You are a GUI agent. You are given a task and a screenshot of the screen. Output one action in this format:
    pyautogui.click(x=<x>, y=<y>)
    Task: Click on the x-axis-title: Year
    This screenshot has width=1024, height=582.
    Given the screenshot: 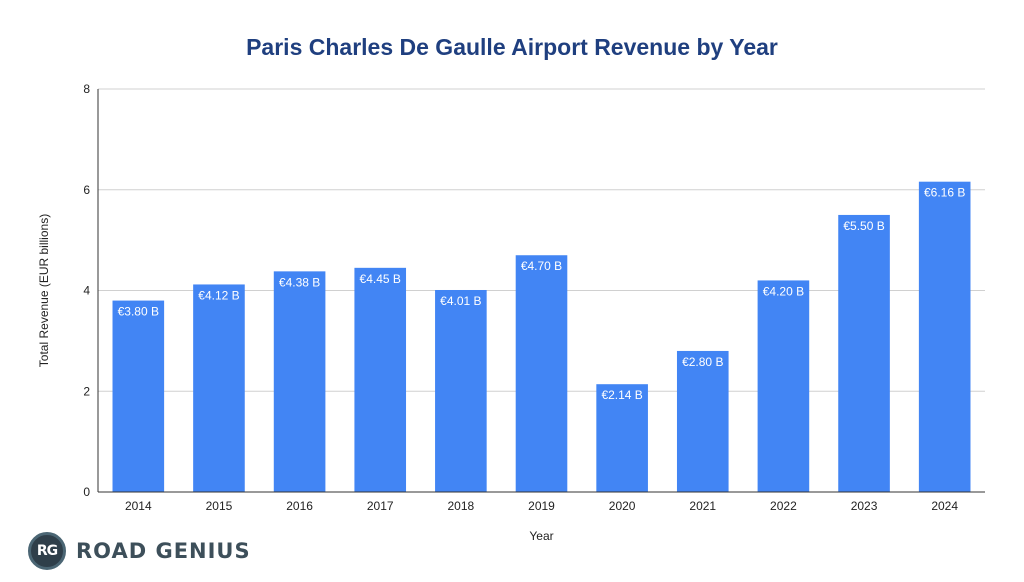 What is the action you would take?
    pyautogui.click(x=541, y=536)
    